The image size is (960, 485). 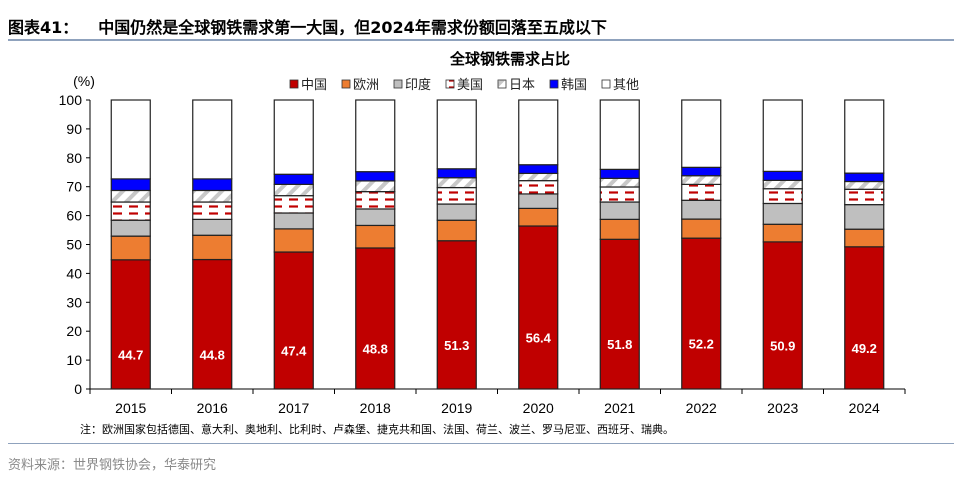 I want to click on legend-item-日本: 日本, so click(x=516, y=84).